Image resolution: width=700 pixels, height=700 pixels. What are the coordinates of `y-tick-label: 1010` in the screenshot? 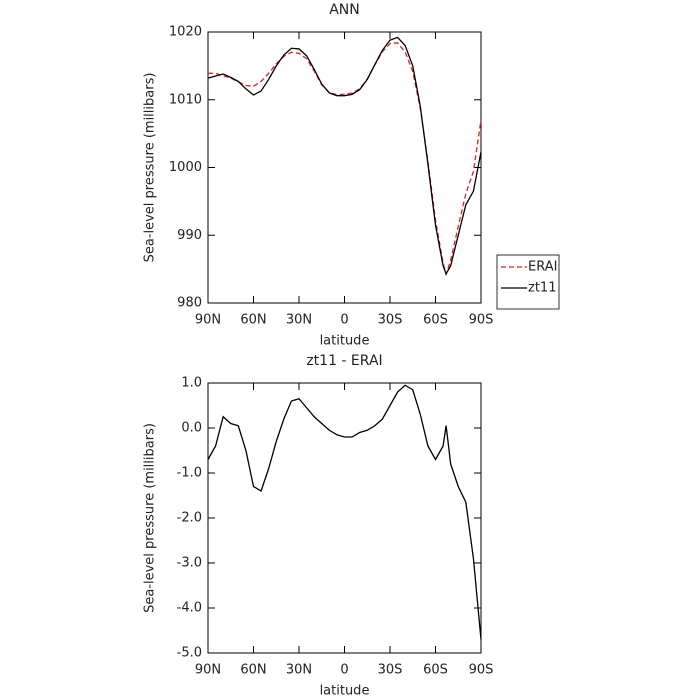 It's located at (185, 99).